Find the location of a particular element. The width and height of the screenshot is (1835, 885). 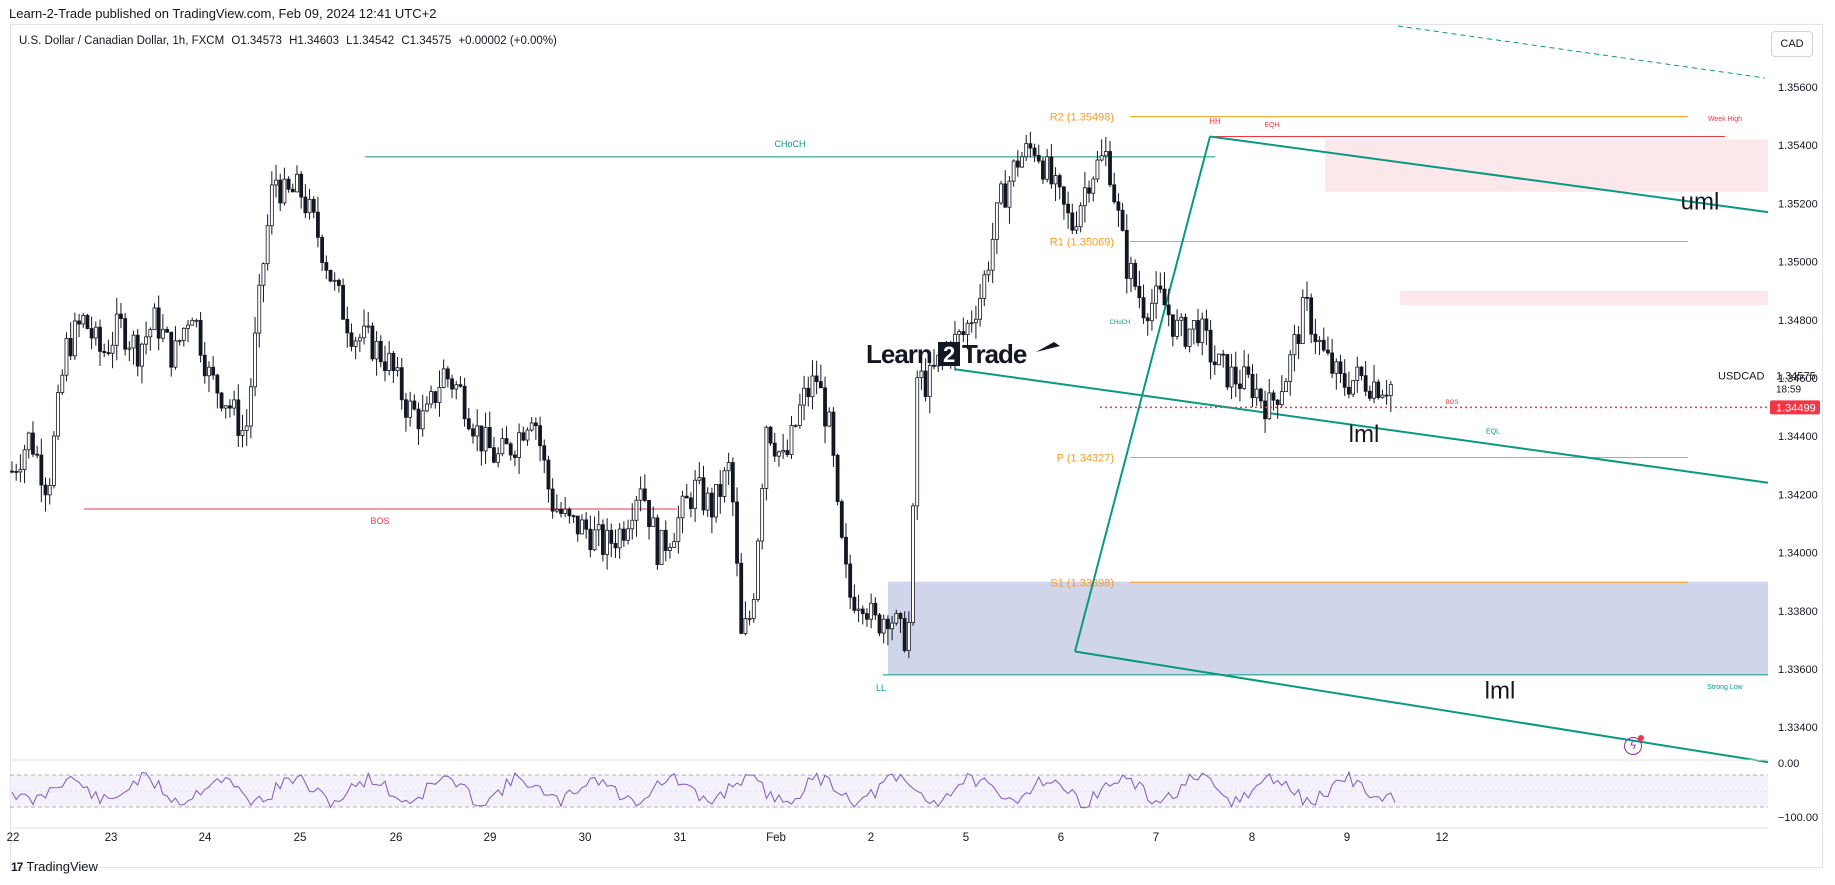

lightning-icon: ϟ is located at coordinates (1634, 745).